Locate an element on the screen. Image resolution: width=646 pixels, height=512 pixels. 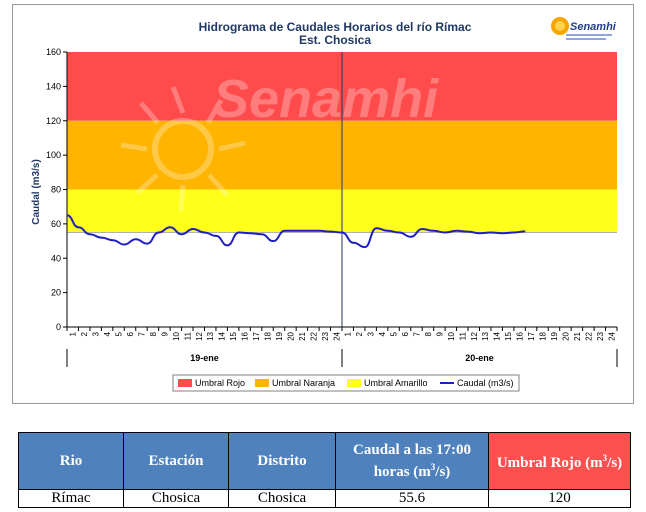
legend-label: Caudal (m3/s) is located at coordinates (485, 383).